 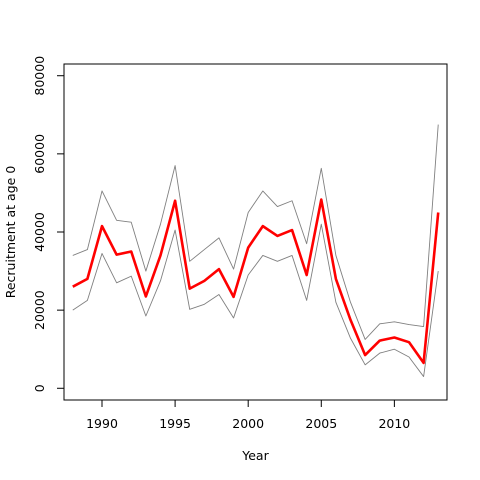 What do you see at coordinates (39, 388) in the screenshot?
I see `y-tick-label: 0` at bounding box center [39, 388].